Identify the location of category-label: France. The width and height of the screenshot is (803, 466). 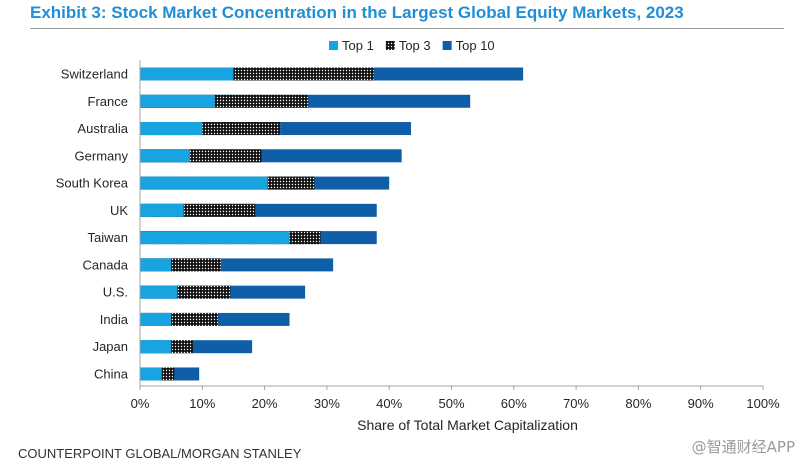
(108, 101).